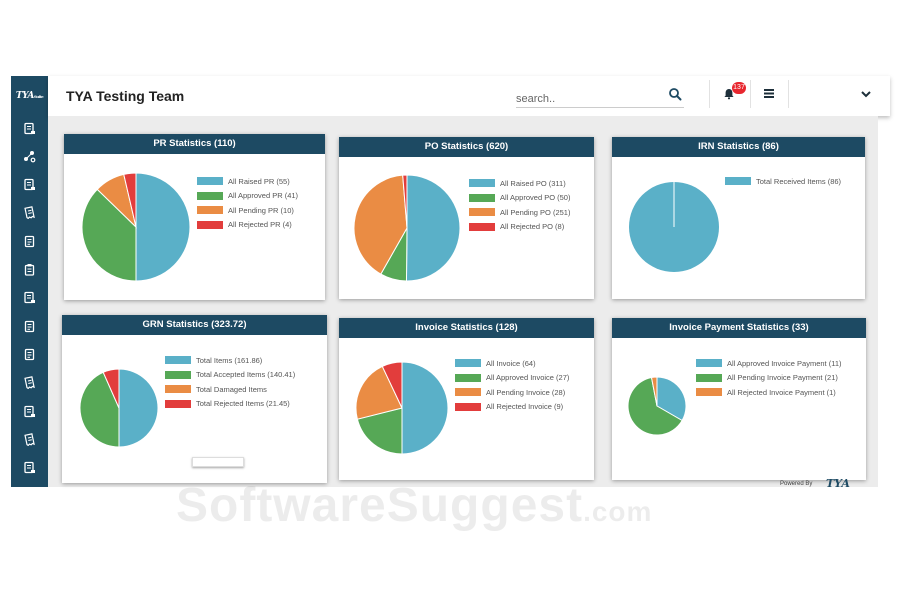 This screenshot has height=600, width=900. I want to click on legend-label: All Raised PO (311), so click(533, 183).